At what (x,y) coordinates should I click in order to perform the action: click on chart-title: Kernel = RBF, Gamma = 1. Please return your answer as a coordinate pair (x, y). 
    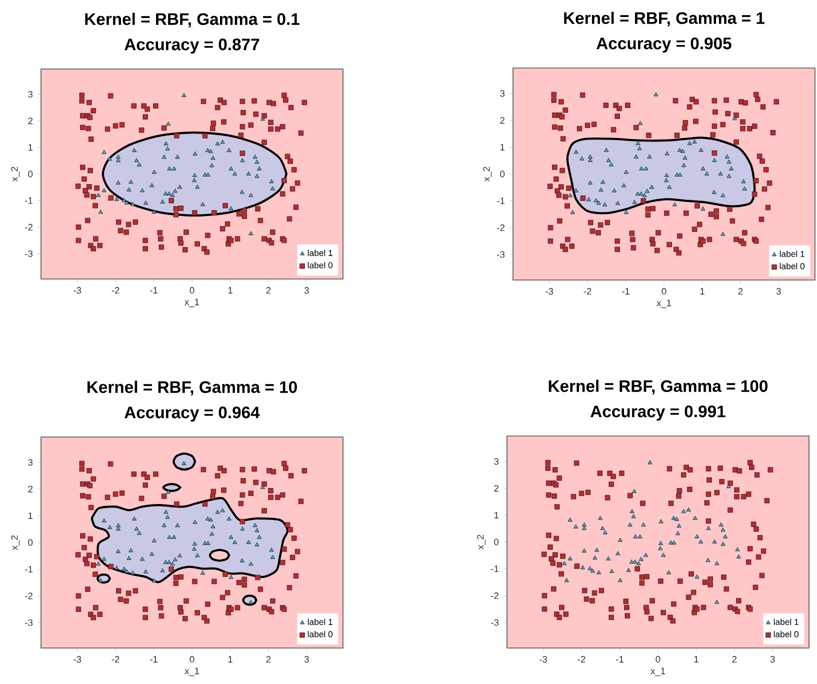
    Looking at the image, I should click on (664, 19).